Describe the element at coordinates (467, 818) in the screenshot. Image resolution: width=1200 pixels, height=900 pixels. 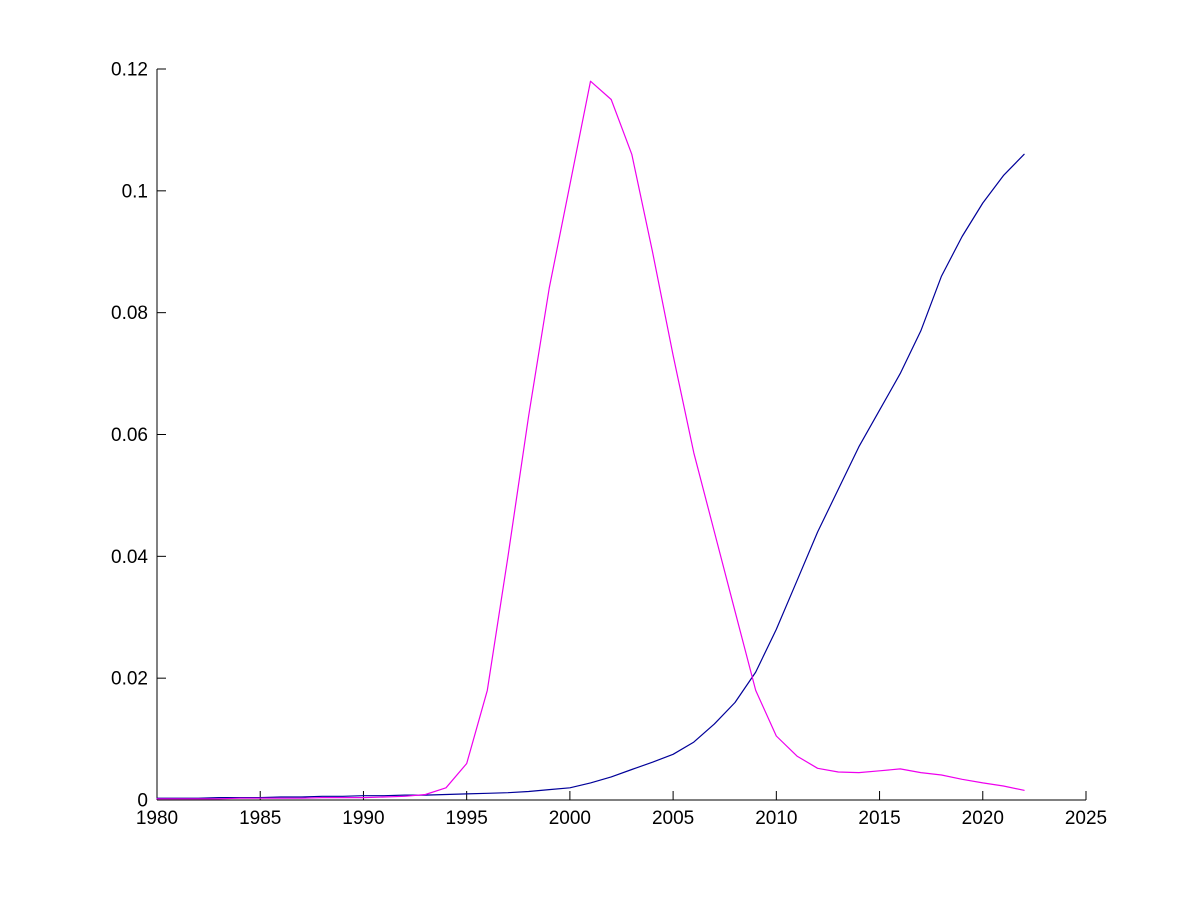
I see `x-tick-label-1995: 1995` at that location.